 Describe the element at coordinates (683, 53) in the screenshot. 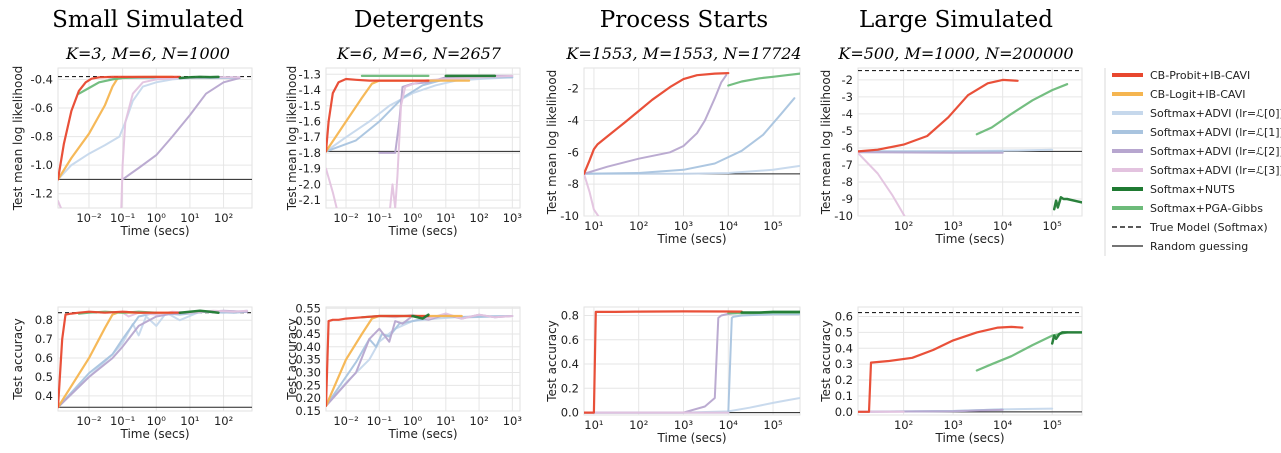

I see `subtitle-process-starts: K=1553, M=1553, N=17724` at that location.